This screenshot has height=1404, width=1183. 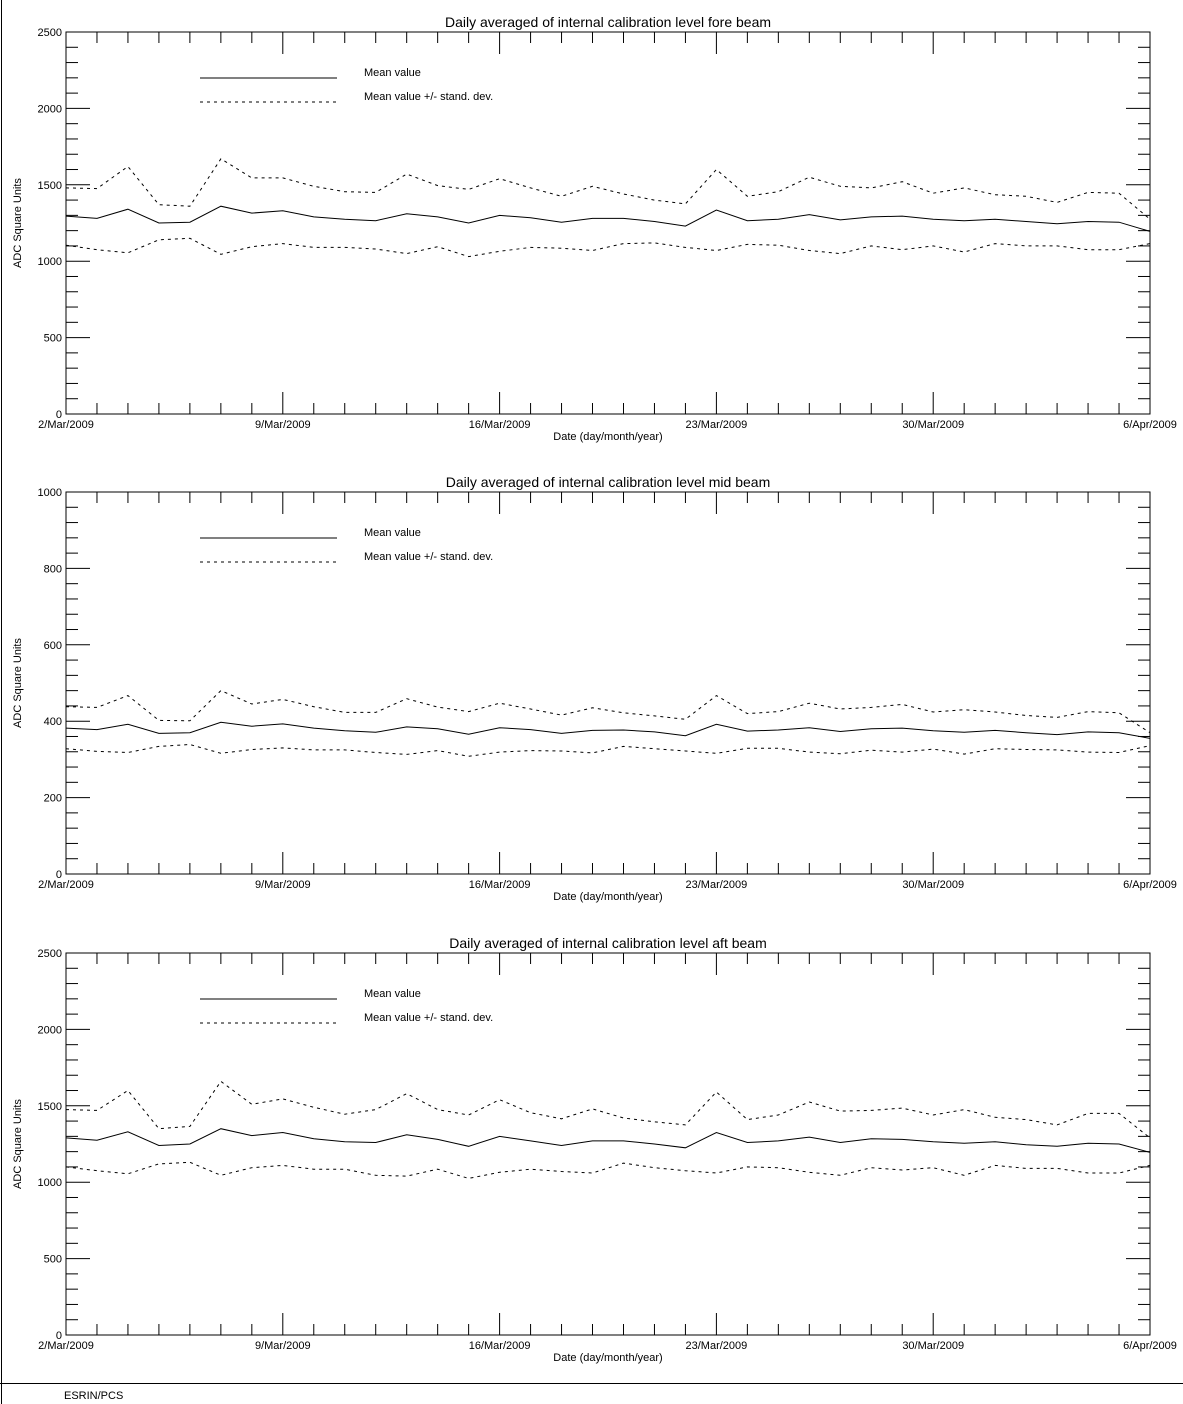 What do you see at coordinates (53, 569) in the screenshot?
I see `y-tick-label: 800` at bounding box center [53, 569].